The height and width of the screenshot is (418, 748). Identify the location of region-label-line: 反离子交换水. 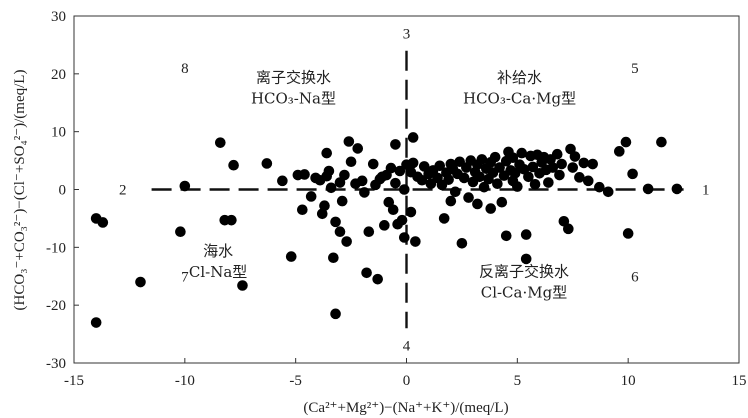
(524, 271).